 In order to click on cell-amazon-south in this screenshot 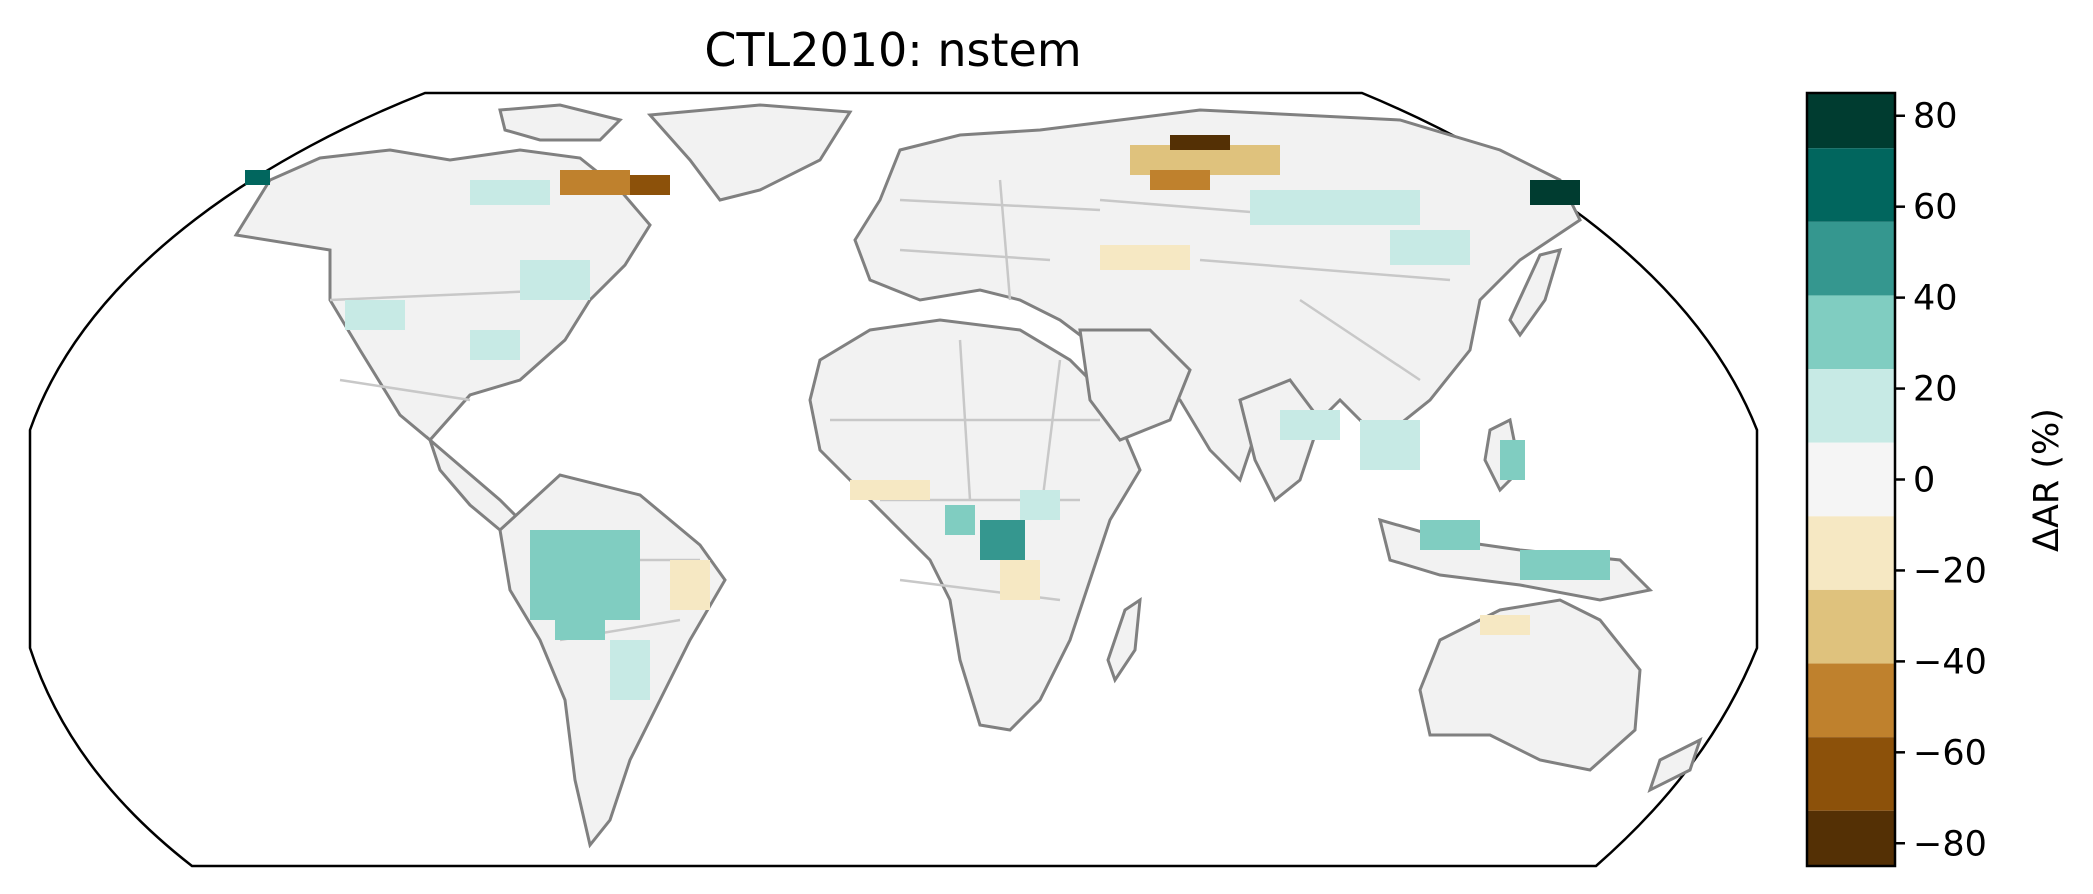, I will do `click(580, 627)`.